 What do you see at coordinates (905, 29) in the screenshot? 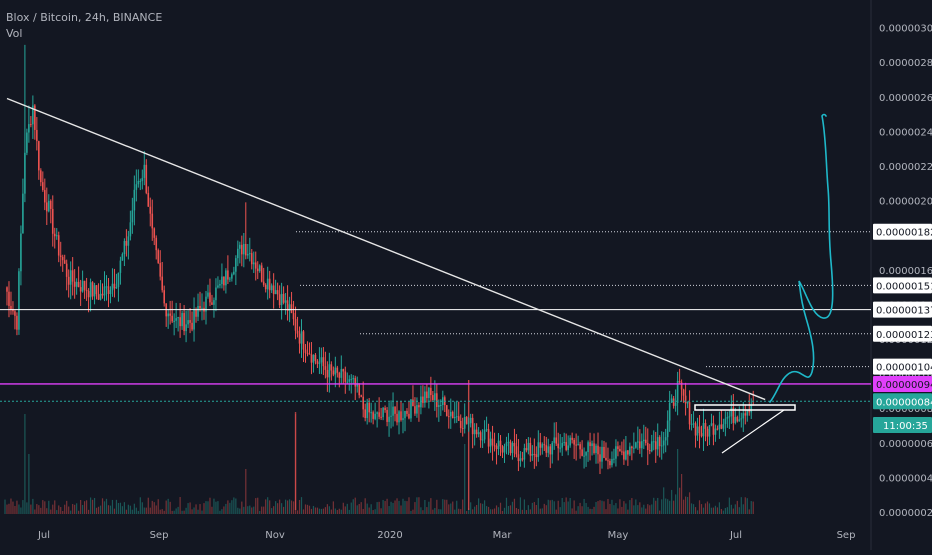
I see `price-tick-label: 0.00000300` at bounding box center [905, 29].